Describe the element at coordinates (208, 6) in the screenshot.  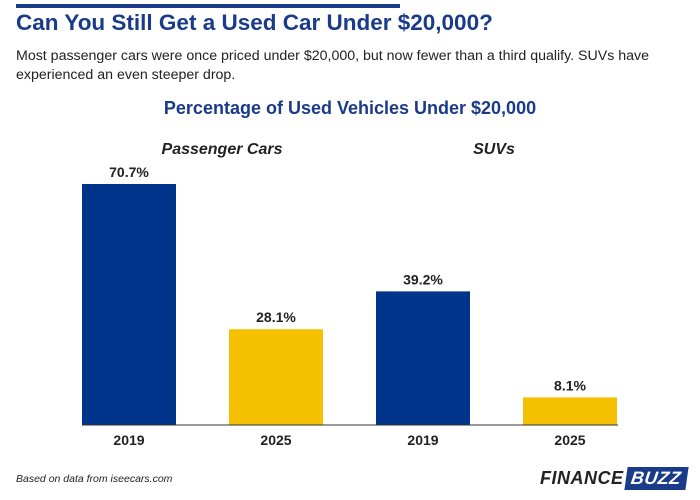
I see `title-accent-rule` at that location.